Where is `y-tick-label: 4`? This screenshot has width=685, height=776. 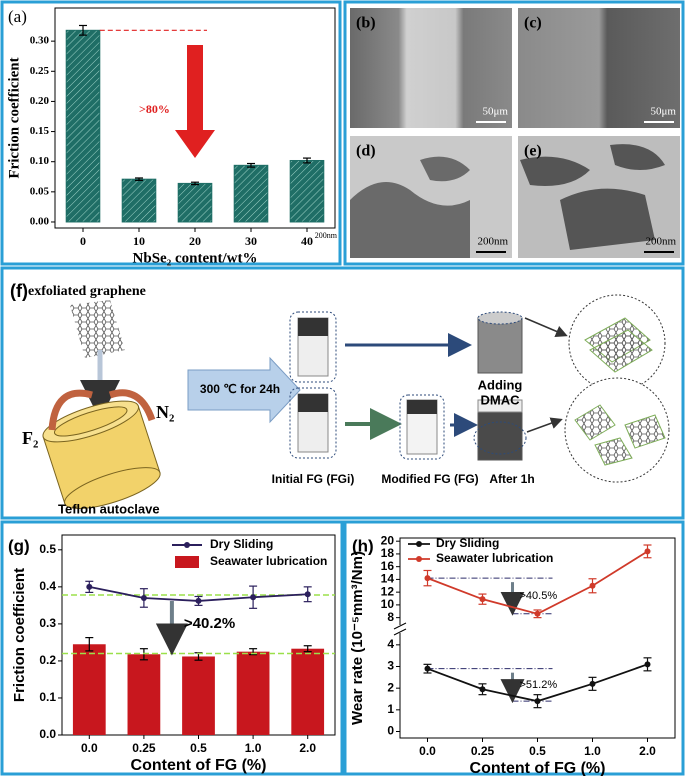 y-tick-label: 4 is located at coordinates (390, 644).